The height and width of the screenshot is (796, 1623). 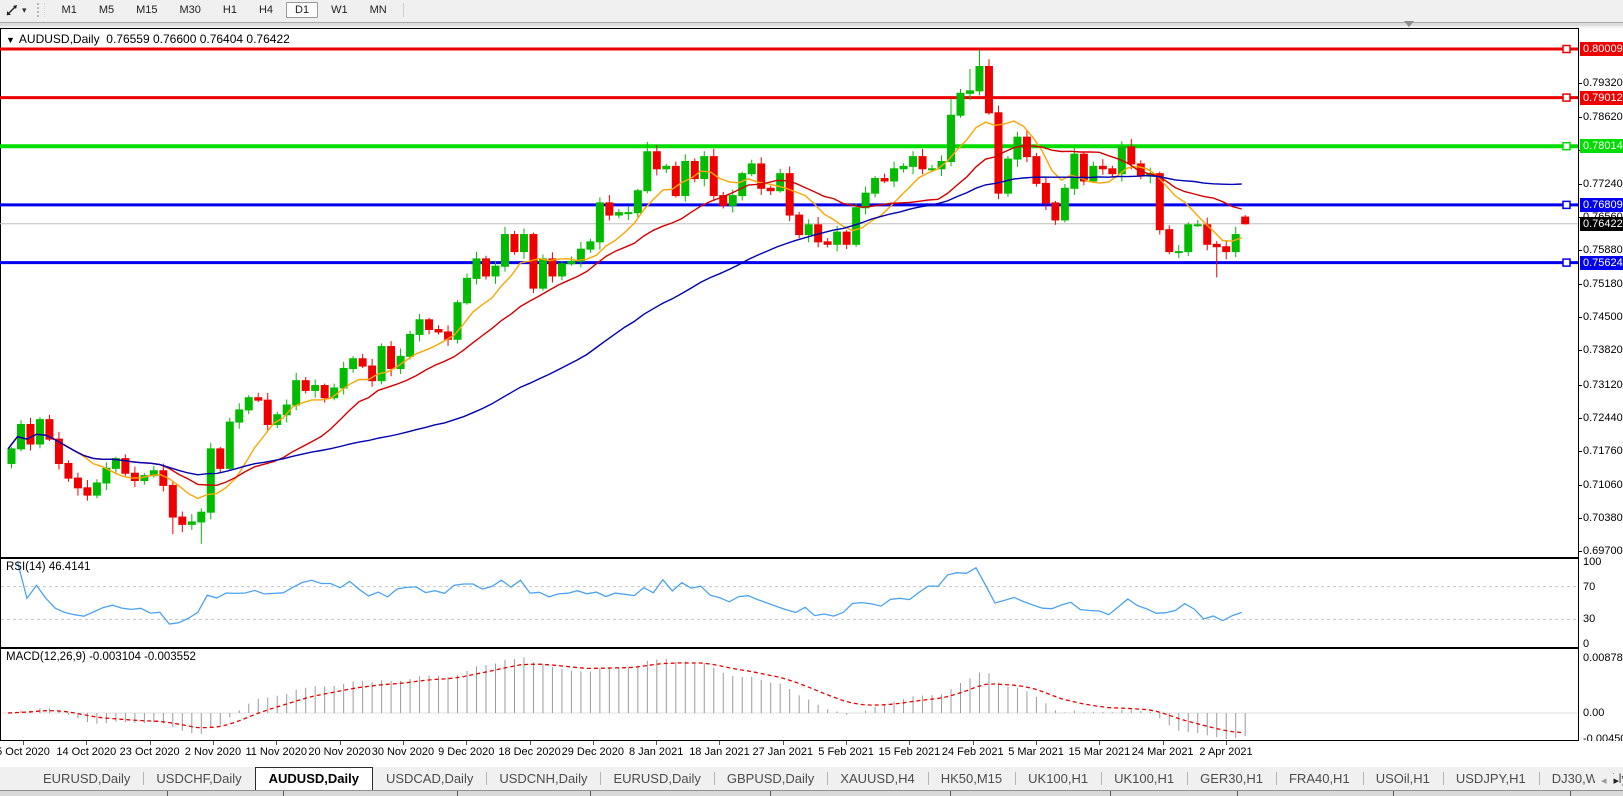 What do you see at coordinates (1589, 619) in the screenshot?
I see `rsi-axis-tick: 30` at bounding box center [1589, 619].